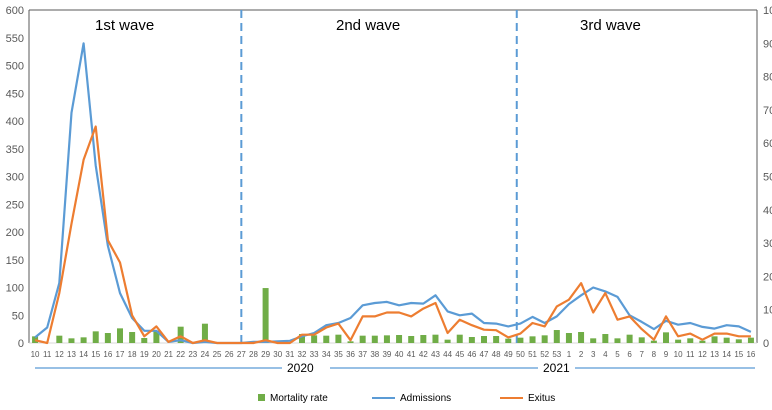 This screenshot has width=772, height=410. What do you see at coordinates (156, 354) in the screenshot?
I see `x-tick-label: 20` at bounding box center [156, 354].